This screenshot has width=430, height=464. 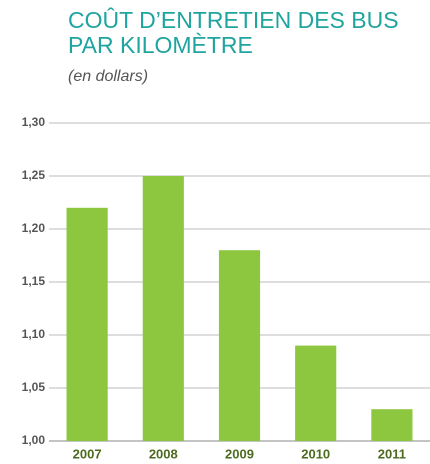 What do you see at coordinates (34, 228) in the screenshot?
I see `y-tick-label: 1,20` at bounding box center [34, 228].